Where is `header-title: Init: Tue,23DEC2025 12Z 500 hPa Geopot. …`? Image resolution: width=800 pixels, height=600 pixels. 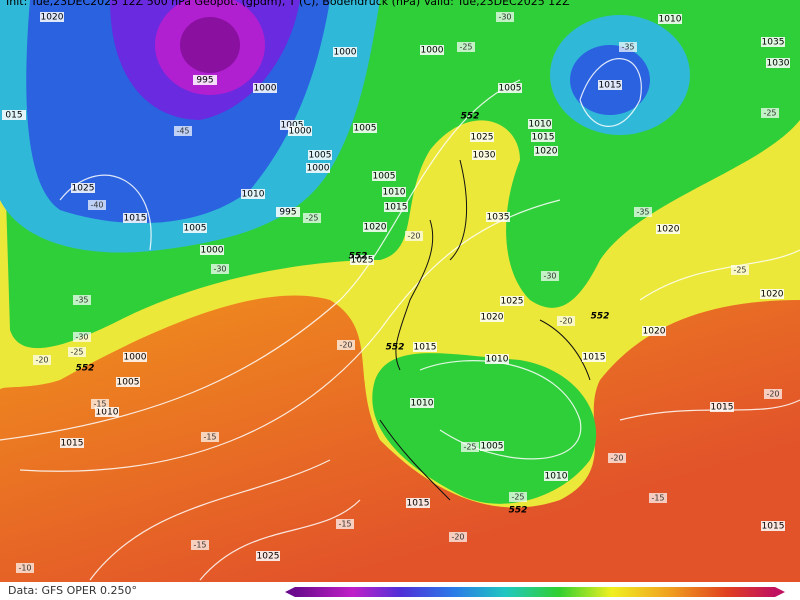 header-title: Init: Tue,23DEC2025 12Z 500 hPa Geopot. … is located at coordinates (288, 4).